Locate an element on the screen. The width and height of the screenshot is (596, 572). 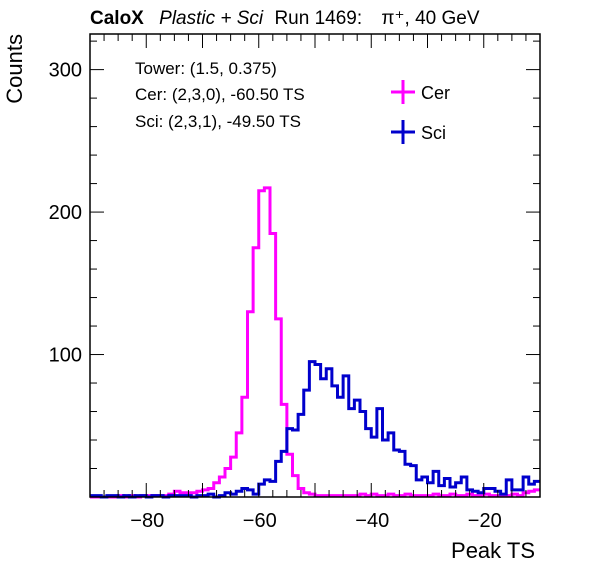
beam-label: π⁺, 40 GeV is located at coordinates (430, 18).